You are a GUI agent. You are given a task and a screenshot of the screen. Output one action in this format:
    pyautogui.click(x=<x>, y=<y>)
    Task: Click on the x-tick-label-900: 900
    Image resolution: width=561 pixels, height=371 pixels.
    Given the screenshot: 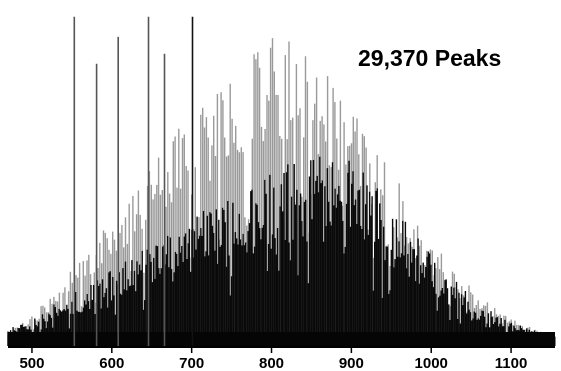 What is the action you would take?
    pyautogui.click(x=351, y=363)
    